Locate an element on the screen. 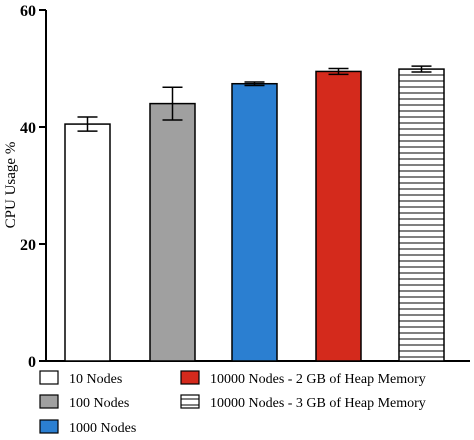 This screenshot has height=440, width=474. legend-label-5: 10000 Nodes - 3 GB of Heap Memory is located at coordinates (318, 403).